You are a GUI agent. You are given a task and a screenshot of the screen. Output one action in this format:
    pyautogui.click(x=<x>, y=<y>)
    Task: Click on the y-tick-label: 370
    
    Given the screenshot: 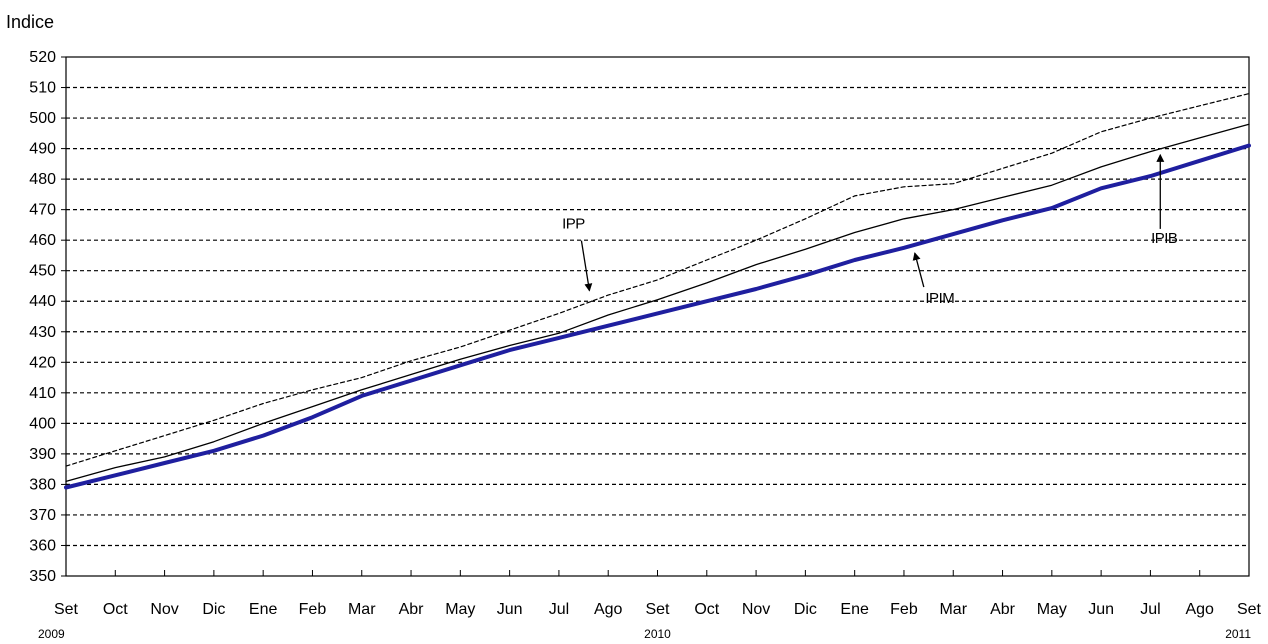 What is the action you would take?
    pyautogui.click(x=42, y=515)
    